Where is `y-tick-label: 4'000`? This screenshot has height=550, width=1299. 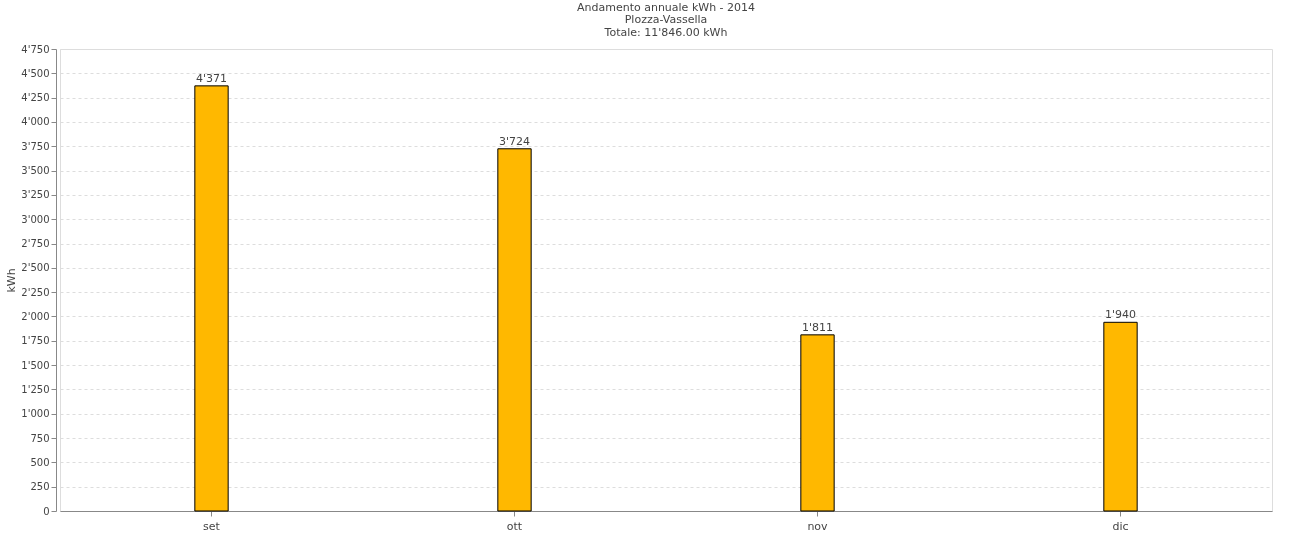 y-tick-label: 4'000 is located at coordinates (35, 122).